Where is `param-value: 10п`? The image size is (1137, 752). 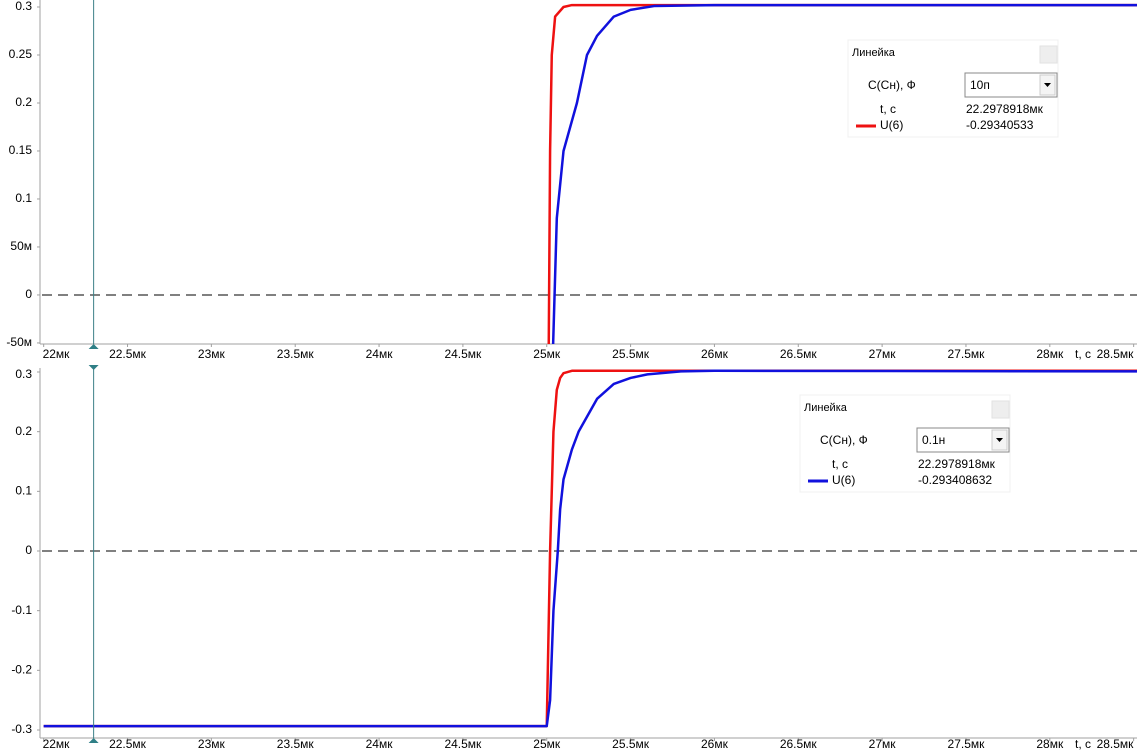 param-value: 10п is located at coordinates (980, 85).